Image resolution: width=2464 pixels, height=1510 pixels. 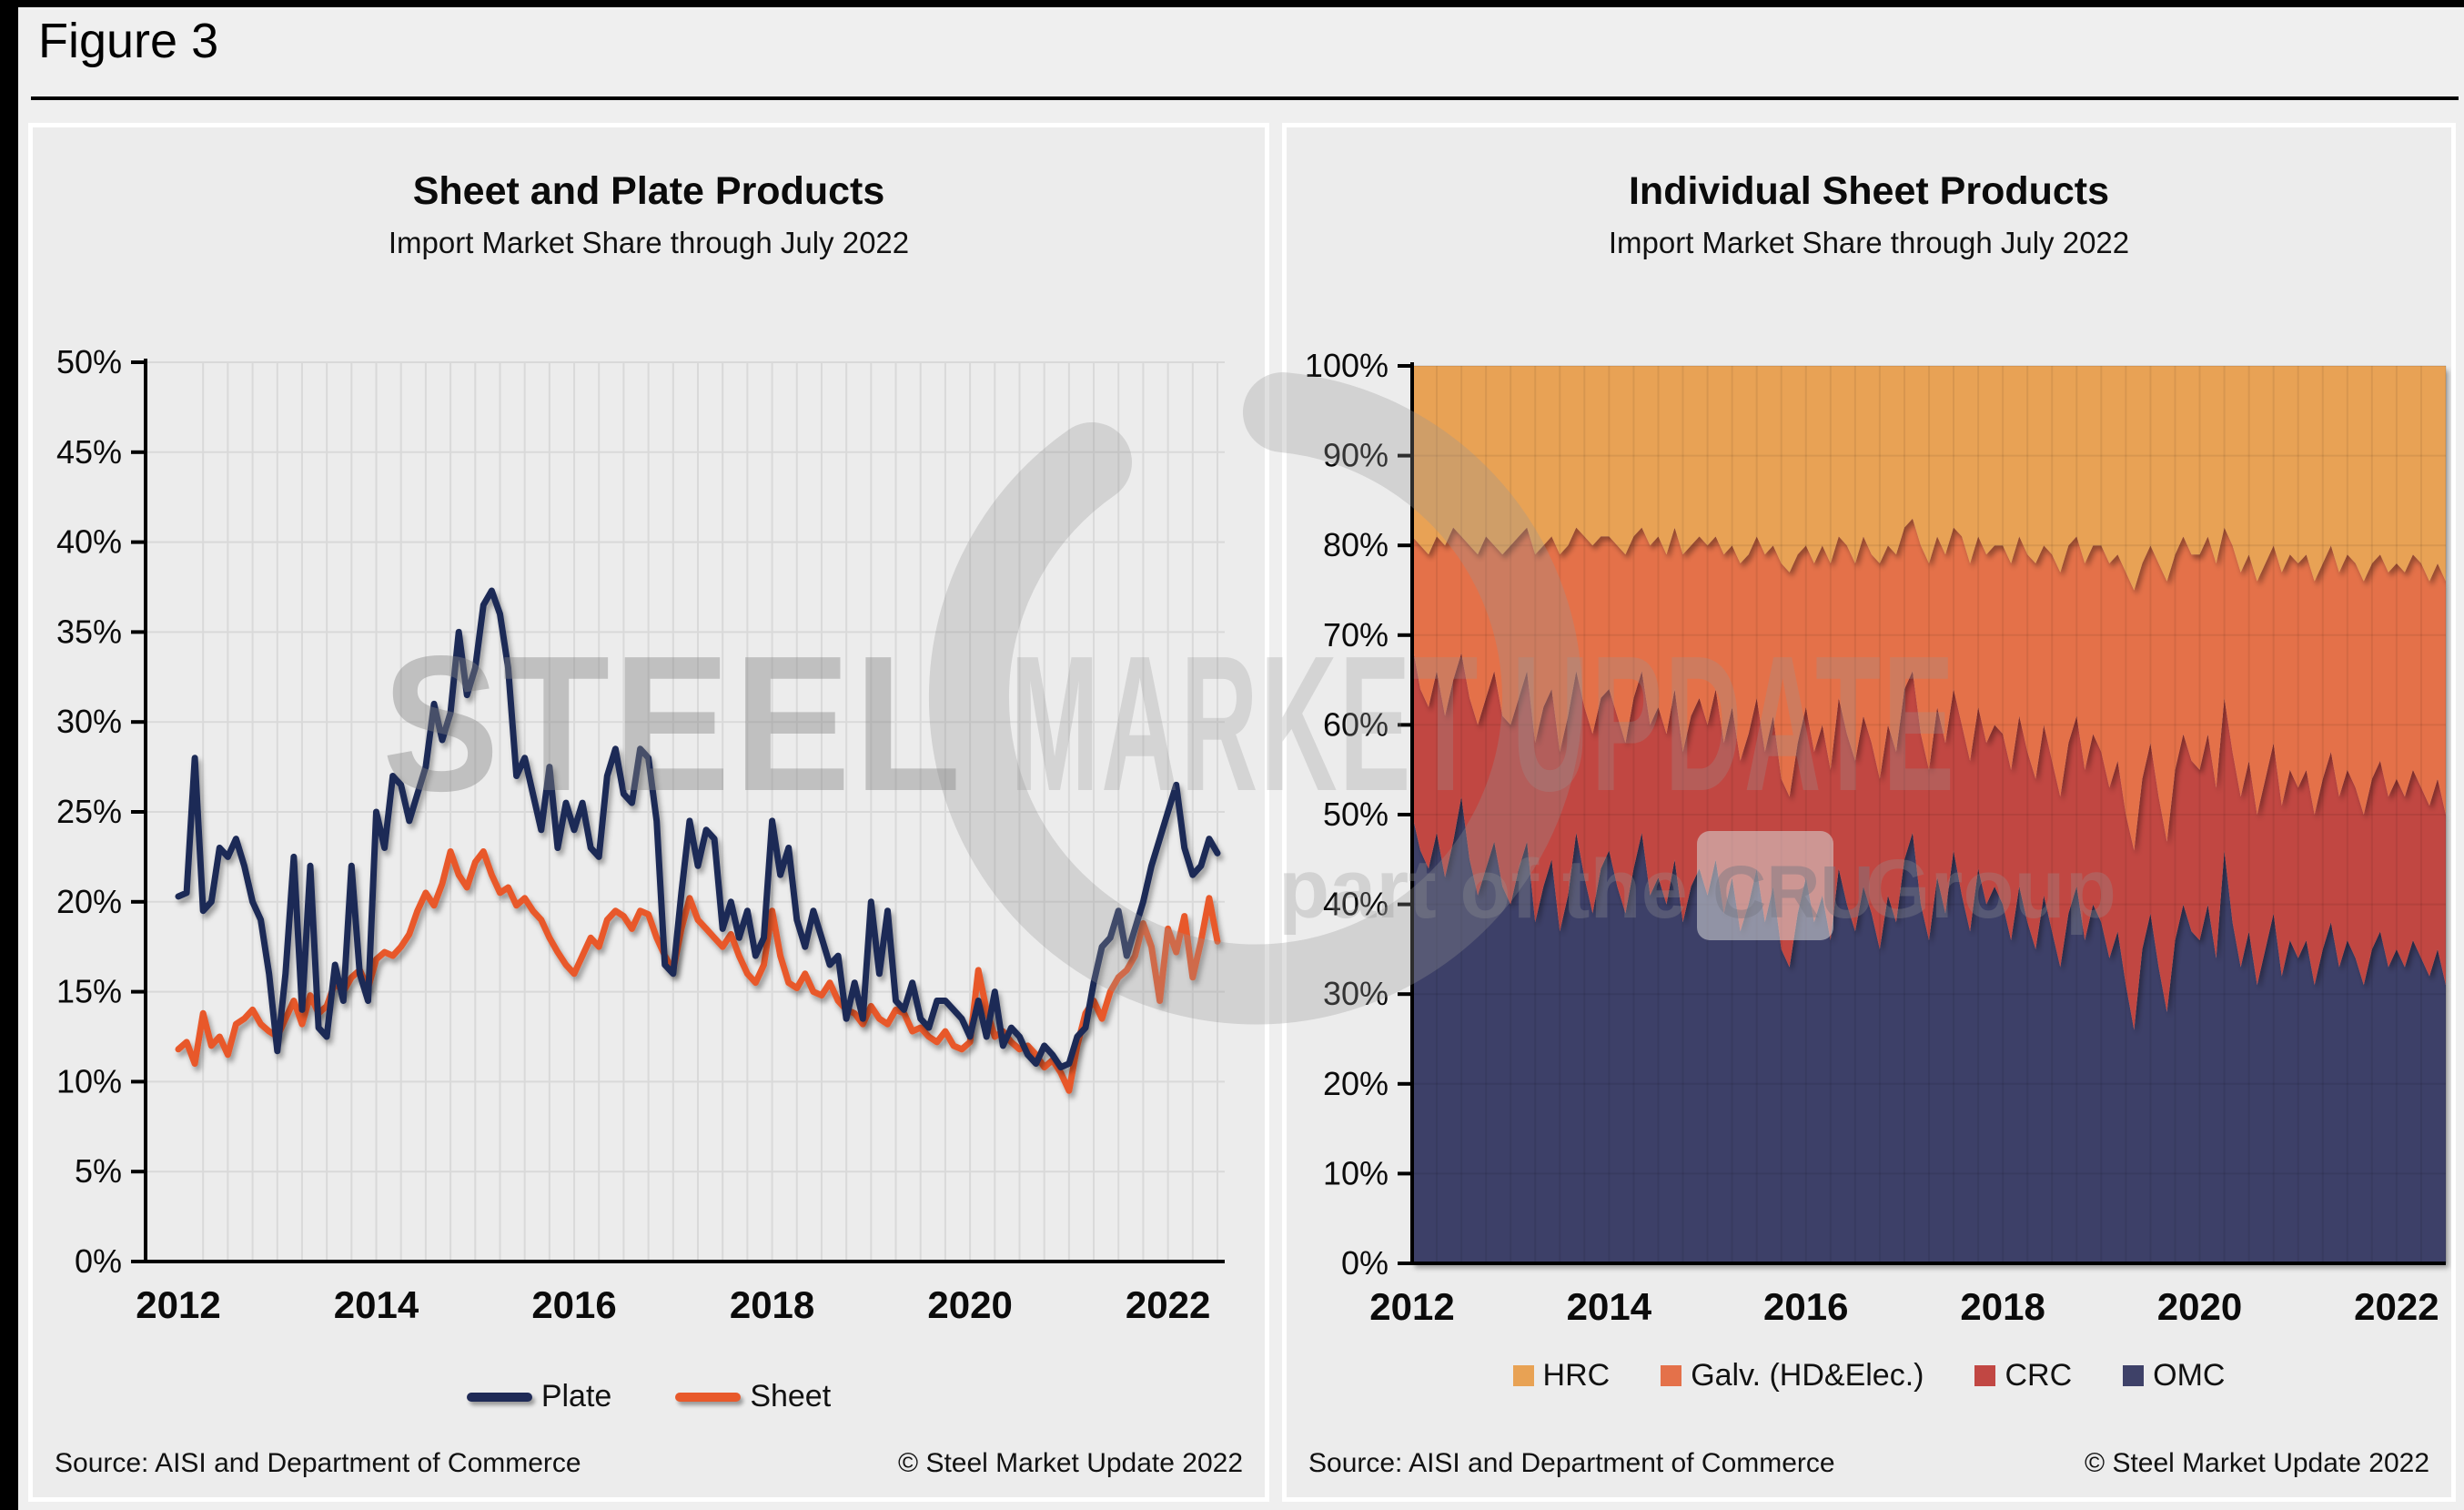 I want to click on area-band-galv-hd-elec-, so click(x=1929, y=684).